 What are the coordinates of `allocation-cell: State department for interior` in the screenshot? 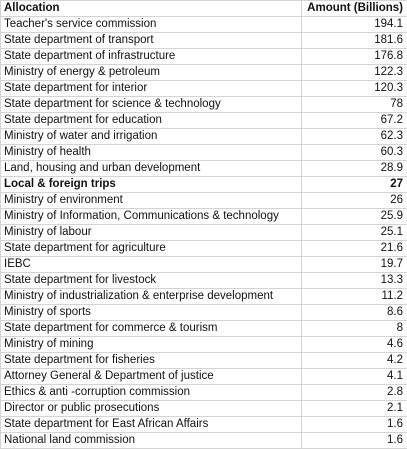 It's located at (151, 88).